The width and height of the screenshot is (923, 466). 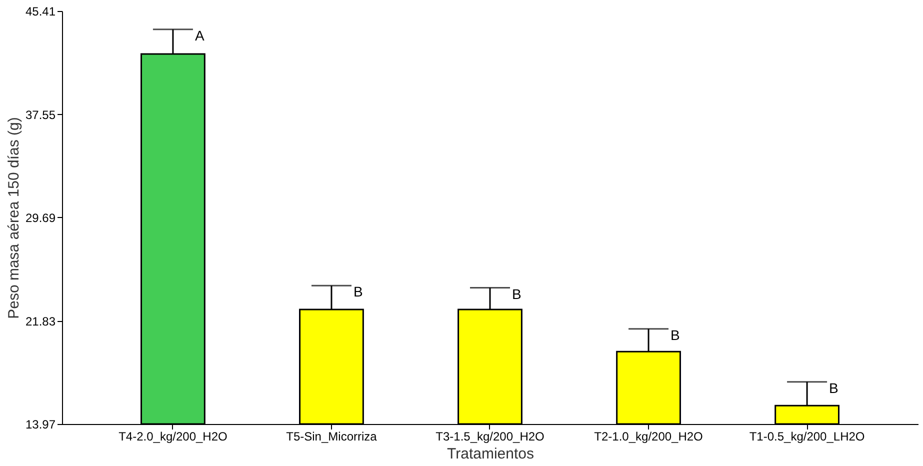 What do you see at coordinates (40, 115) in the screenshot?
I see `y-tick-label: 37.55` at bounding box center [40, 115].